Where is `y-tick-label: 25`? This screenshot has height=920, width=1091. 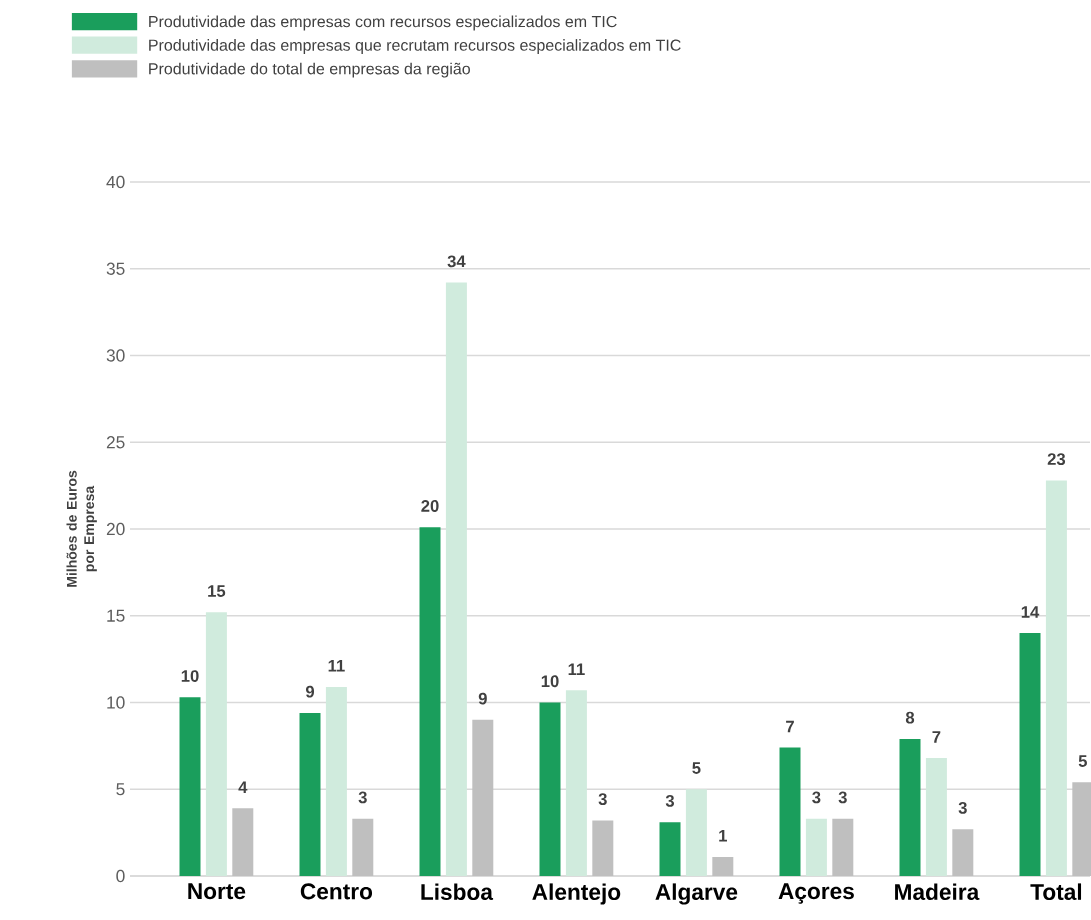
y-tick-label: 25 is located at coordinates (115, 442).